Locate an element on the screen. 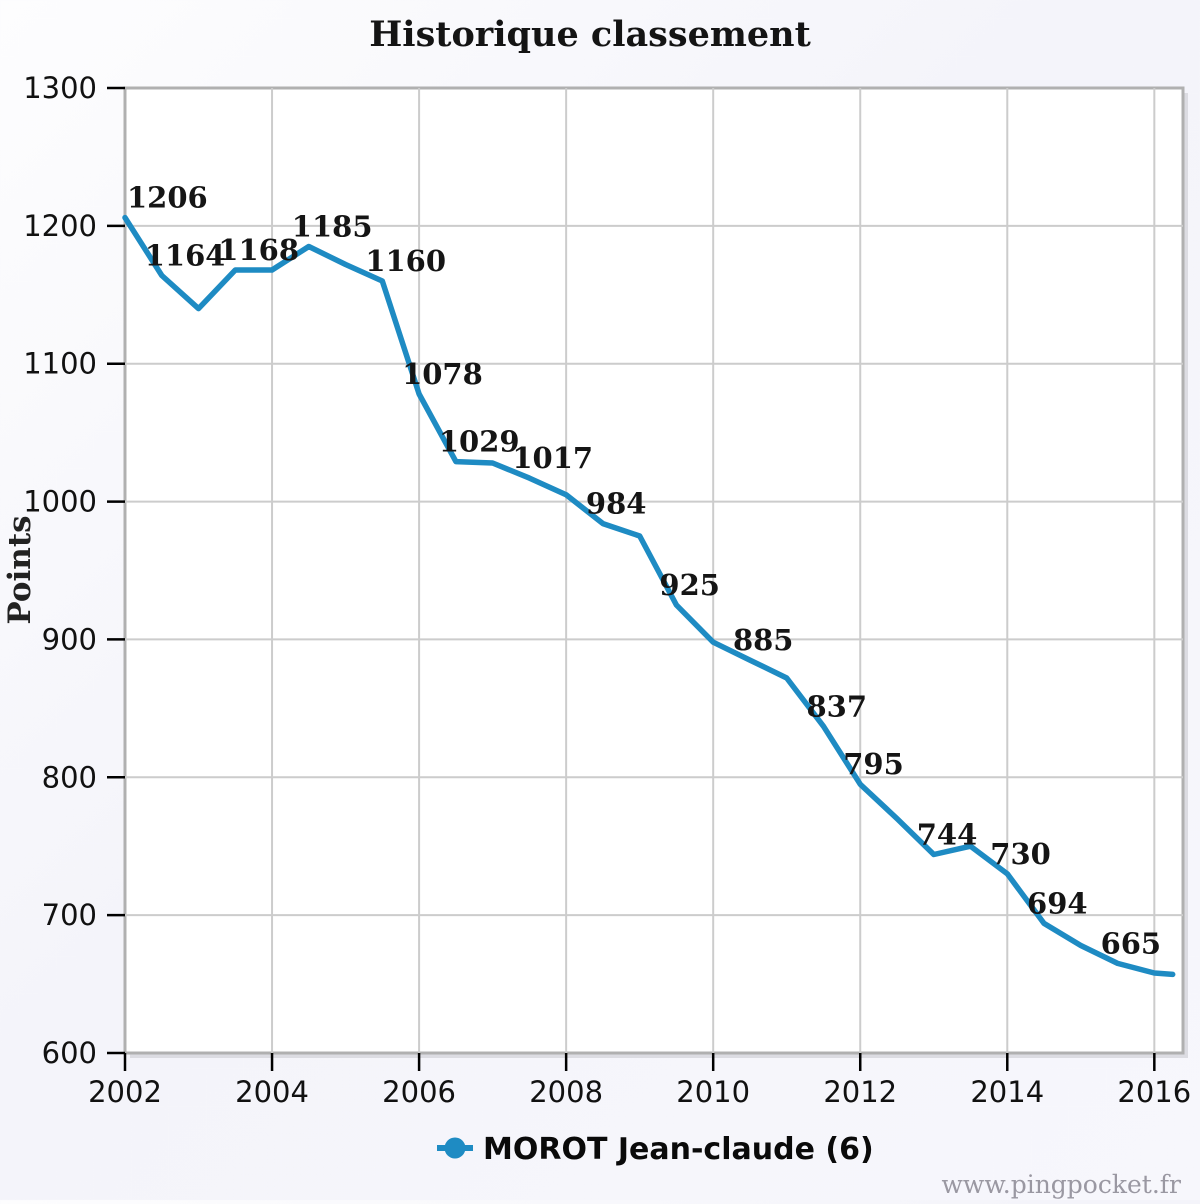 This screenshot has height=1204, width=1200. data-label-1168: 1168 is located at coordinates (258, 250).